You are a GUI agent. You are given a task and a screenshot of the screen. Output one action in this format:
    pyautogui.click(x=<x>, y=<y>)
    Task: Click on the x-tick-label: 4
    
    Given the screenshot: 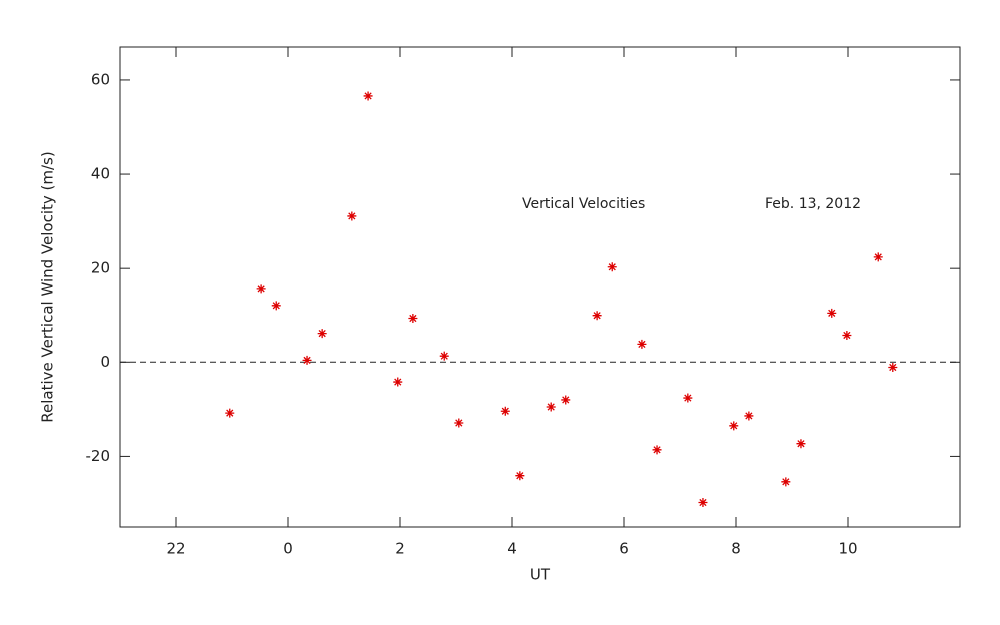 What is the action you would take?
    pyautogui.click(x=512, y=549)
    